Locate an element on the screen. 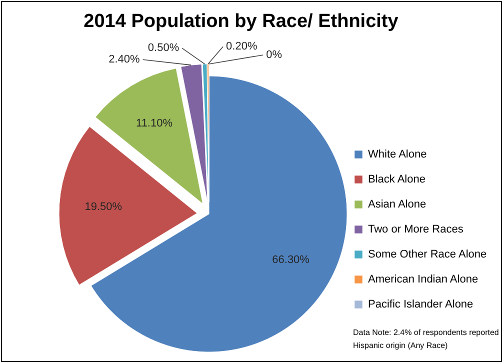 Image resolution: width=502 pixels, height=362 pixels. text: Data Note: 2.4% of respondents reported Hispanic origin (Any Race) is located at coordinates (426, 339).